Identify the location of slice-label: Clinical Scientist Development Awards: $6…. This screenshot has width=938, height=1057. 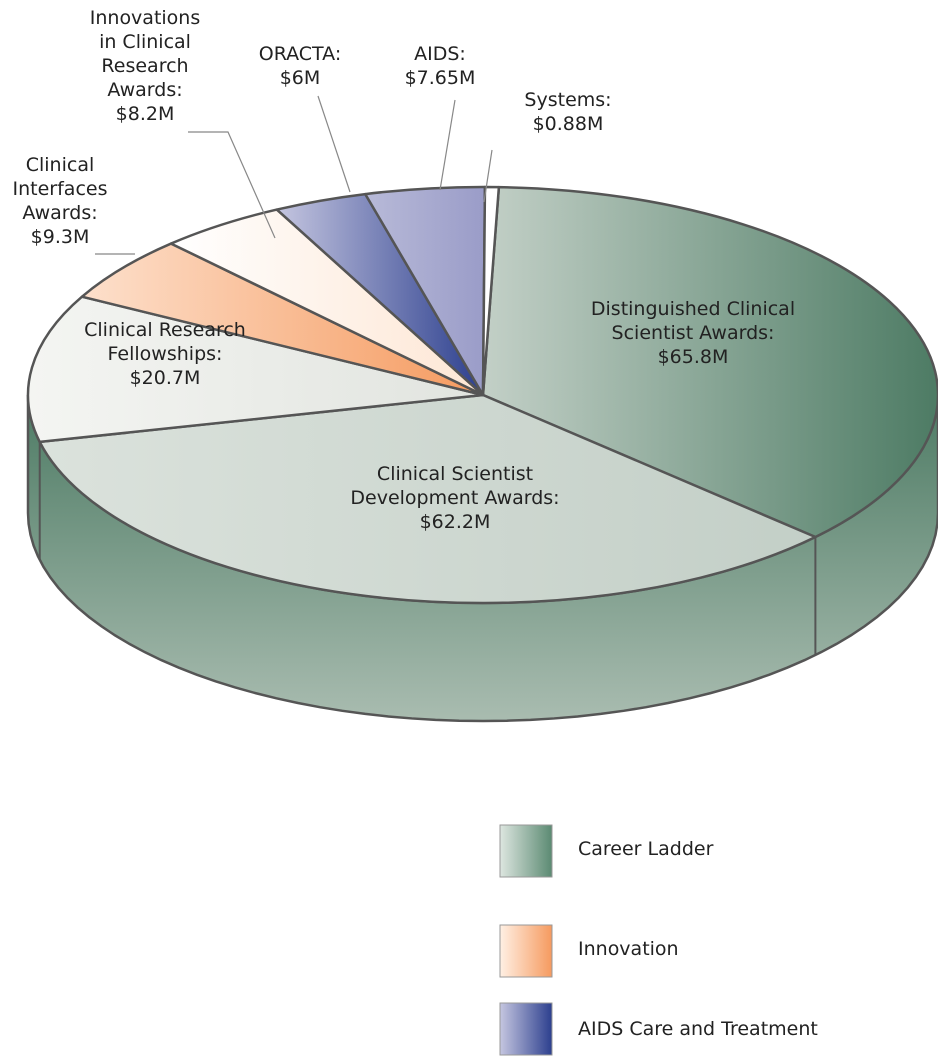
(455, 498).